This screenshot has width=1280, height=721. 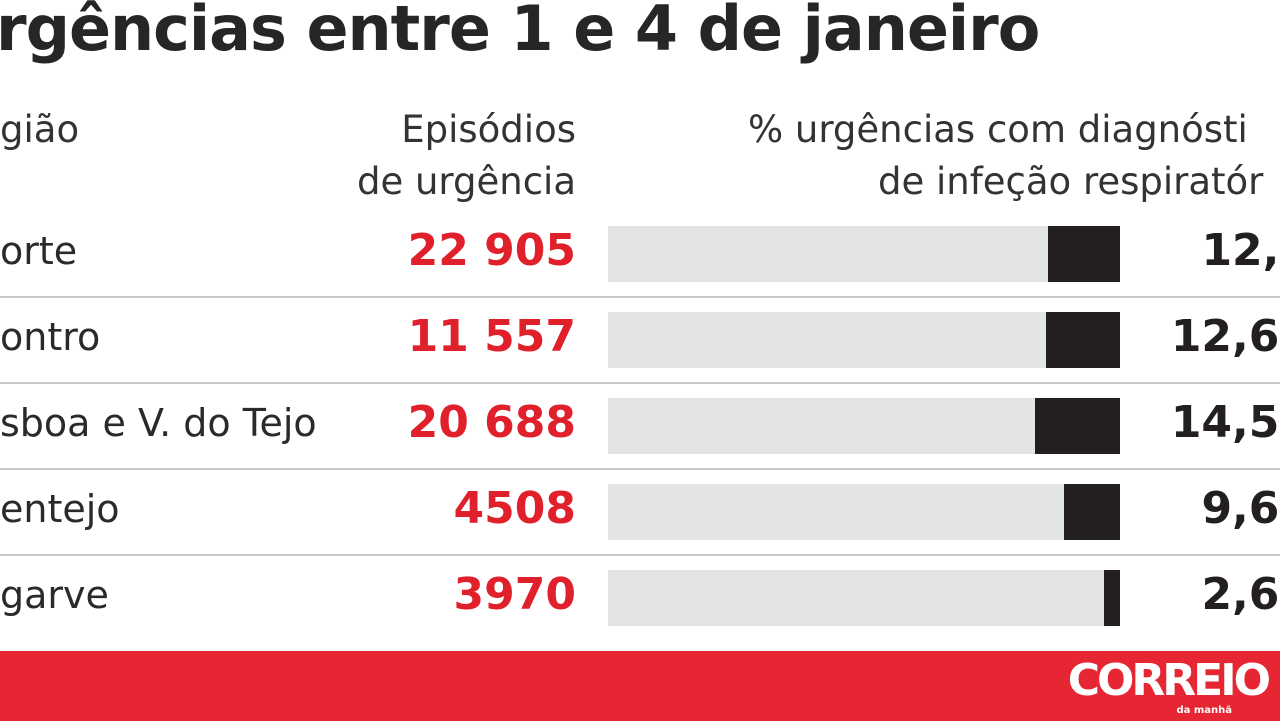 I want to click on table-row: entejo 4508 9,61, so click(x=640, y=513).